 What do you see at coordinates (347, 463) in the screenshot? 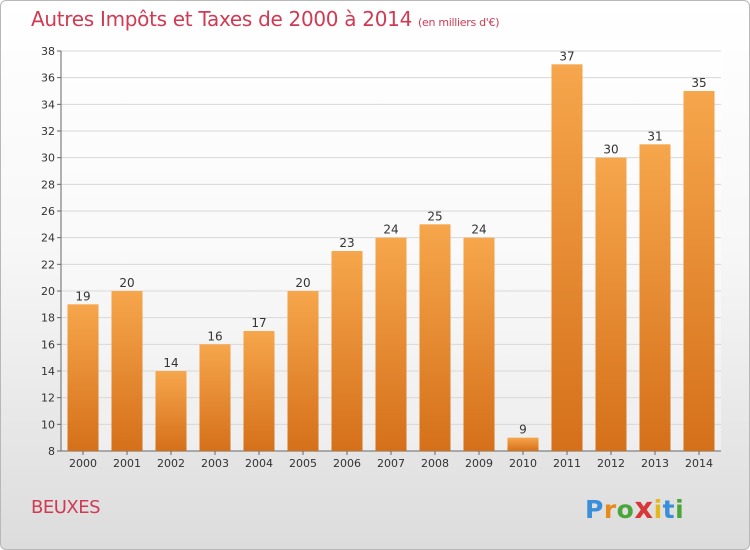
I see `x-tick-label: 2006` at bounding box center [347, 463].